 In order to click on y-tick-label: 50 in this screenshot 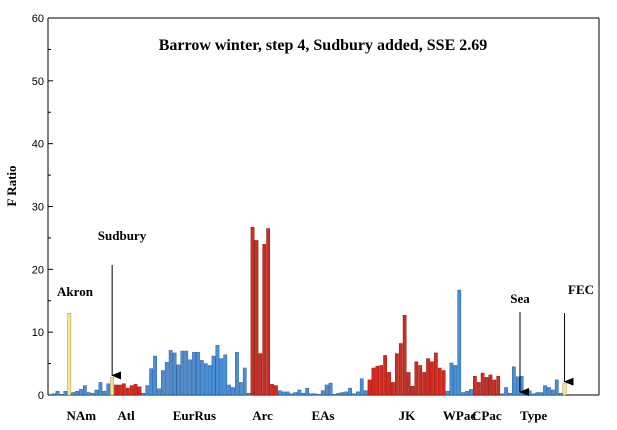, I will do `click(38, 82)`.